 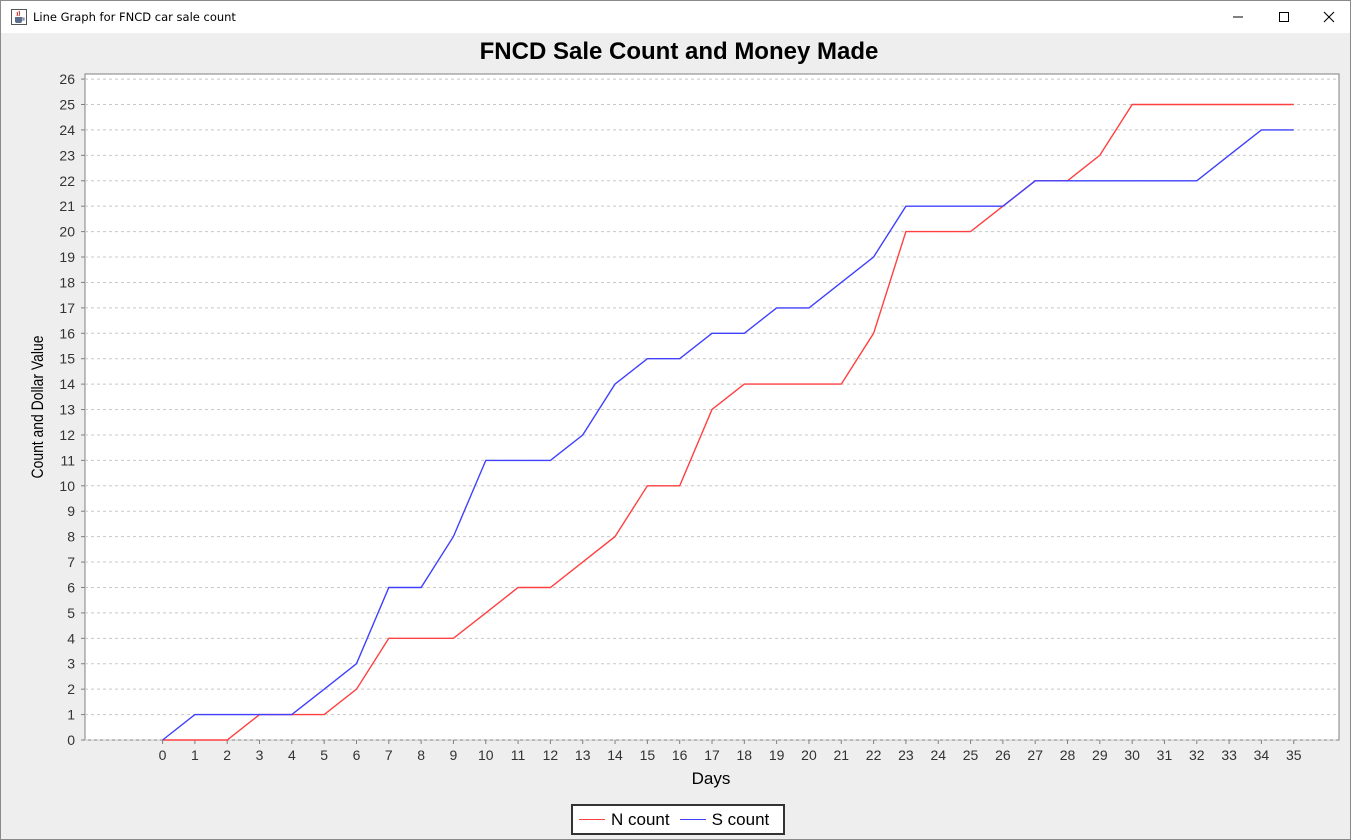 I want to click on maximize-button, so click(x=1284, y=17).